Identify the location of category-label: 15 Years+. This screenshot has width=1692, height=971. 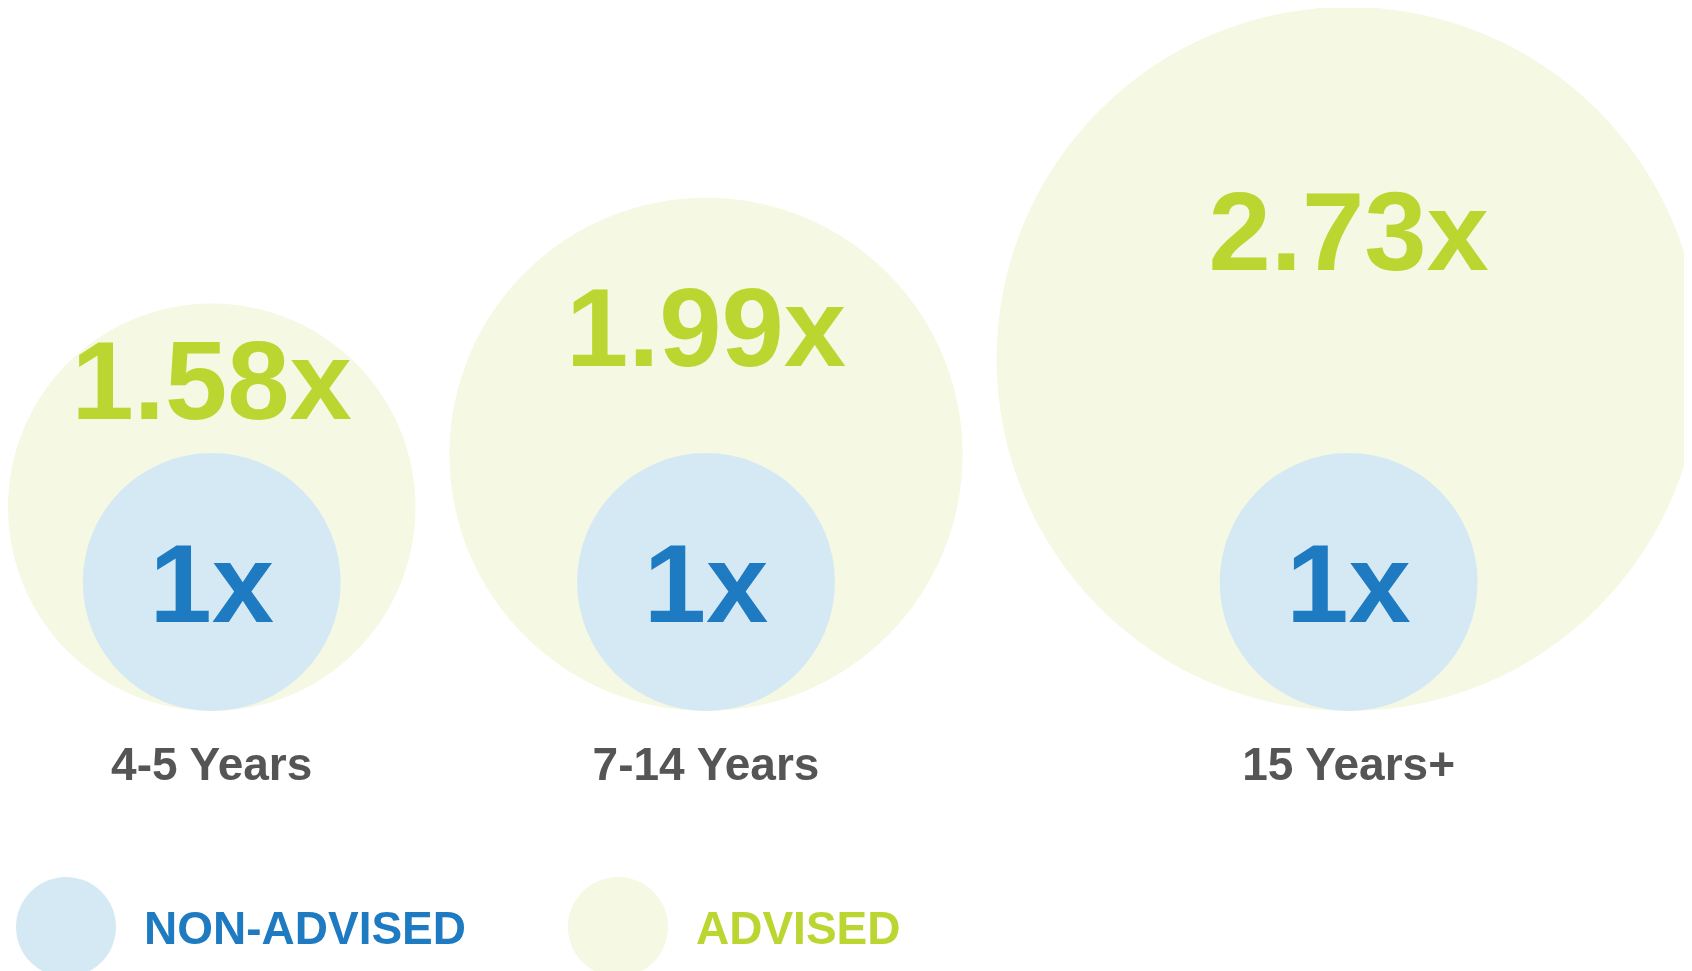
(1349, 764).